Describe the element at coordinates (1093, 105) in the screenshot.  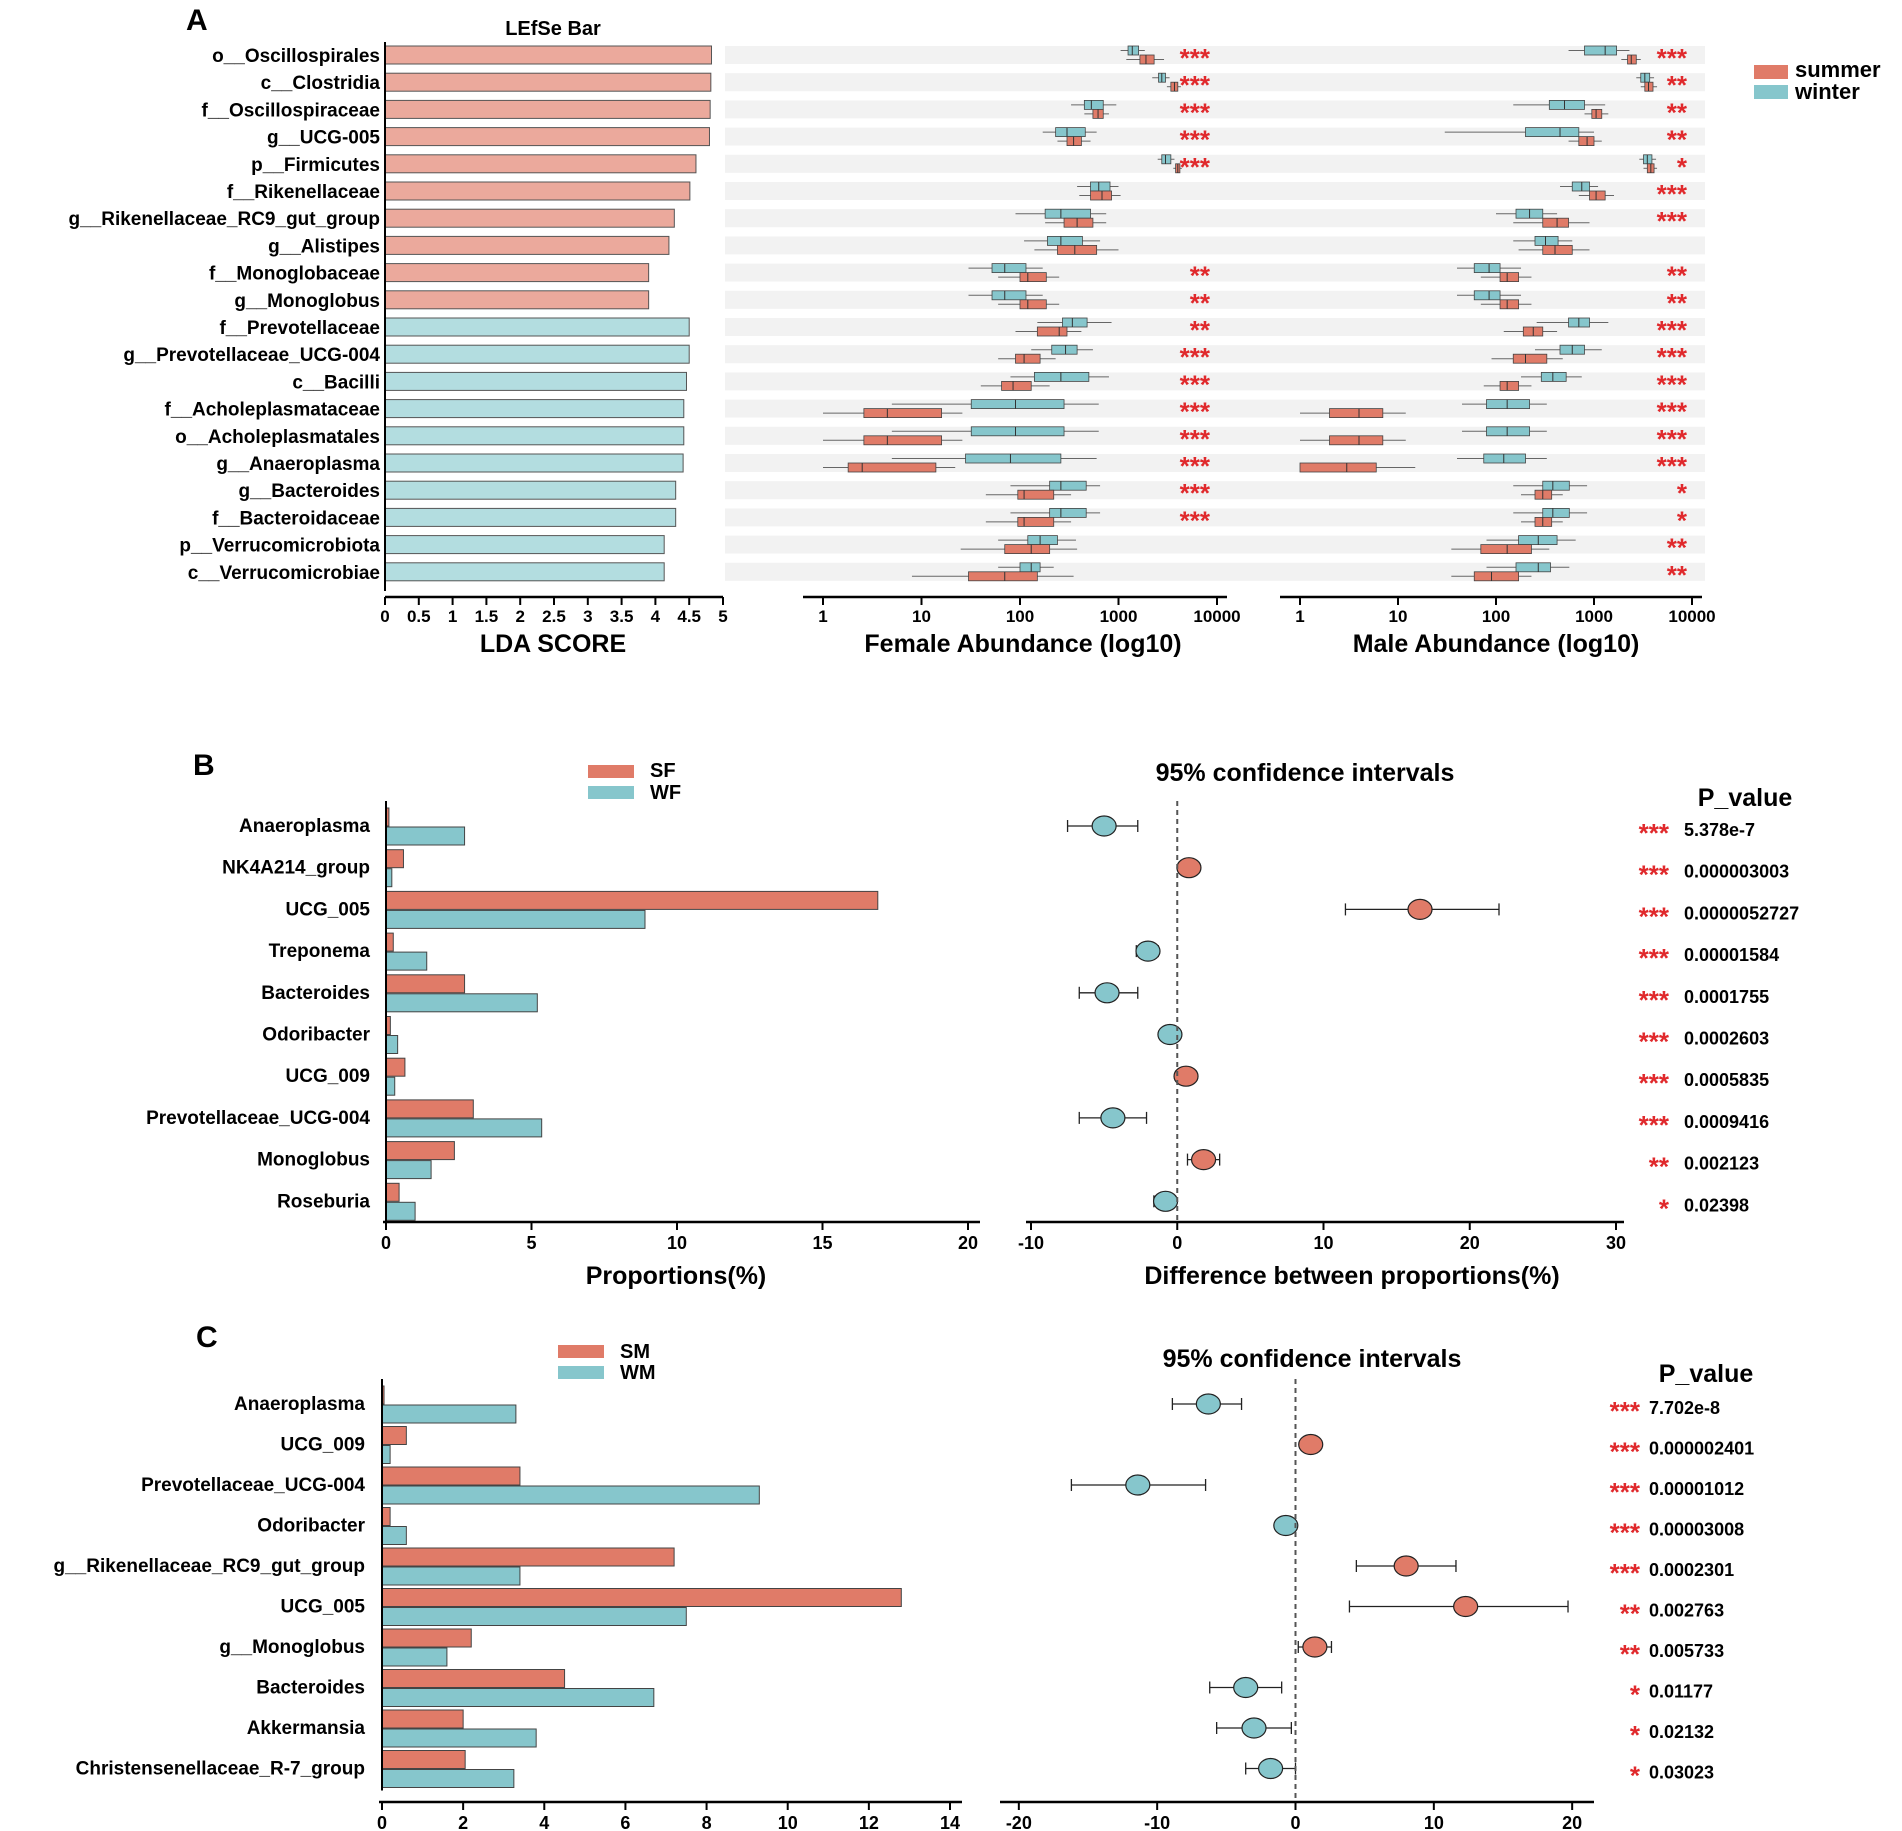
I see `female-winter-box-f-oscillospiraceae` at that location.